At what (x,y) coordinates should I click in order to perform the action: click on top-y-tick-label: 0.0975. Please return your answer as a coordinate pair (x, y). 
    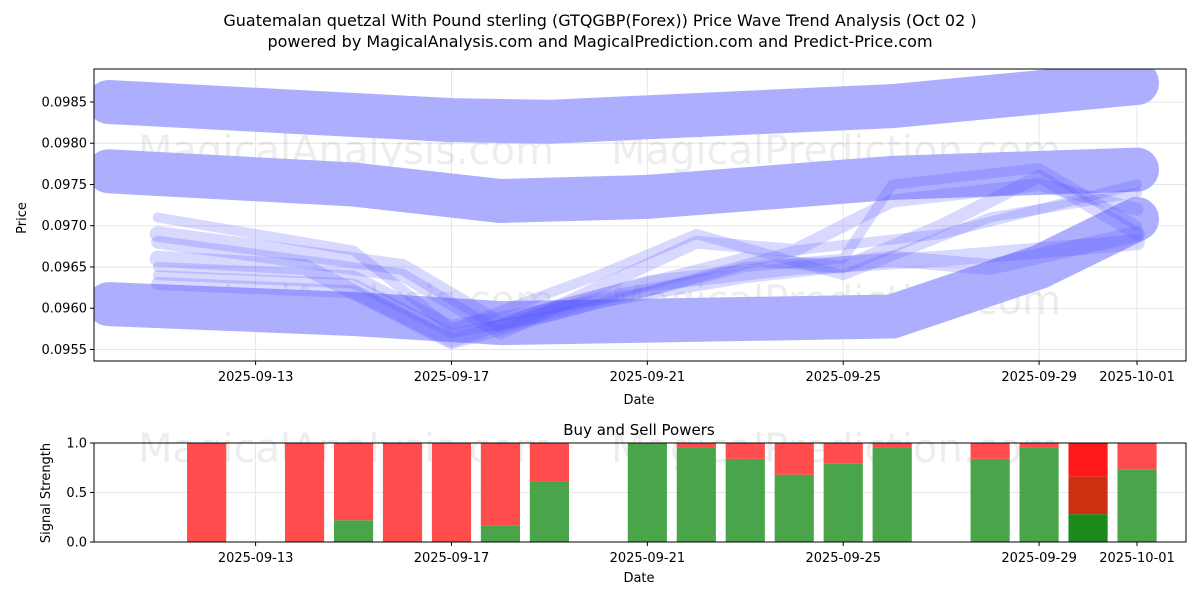
    Looking at the image, I should click on (65, 185).